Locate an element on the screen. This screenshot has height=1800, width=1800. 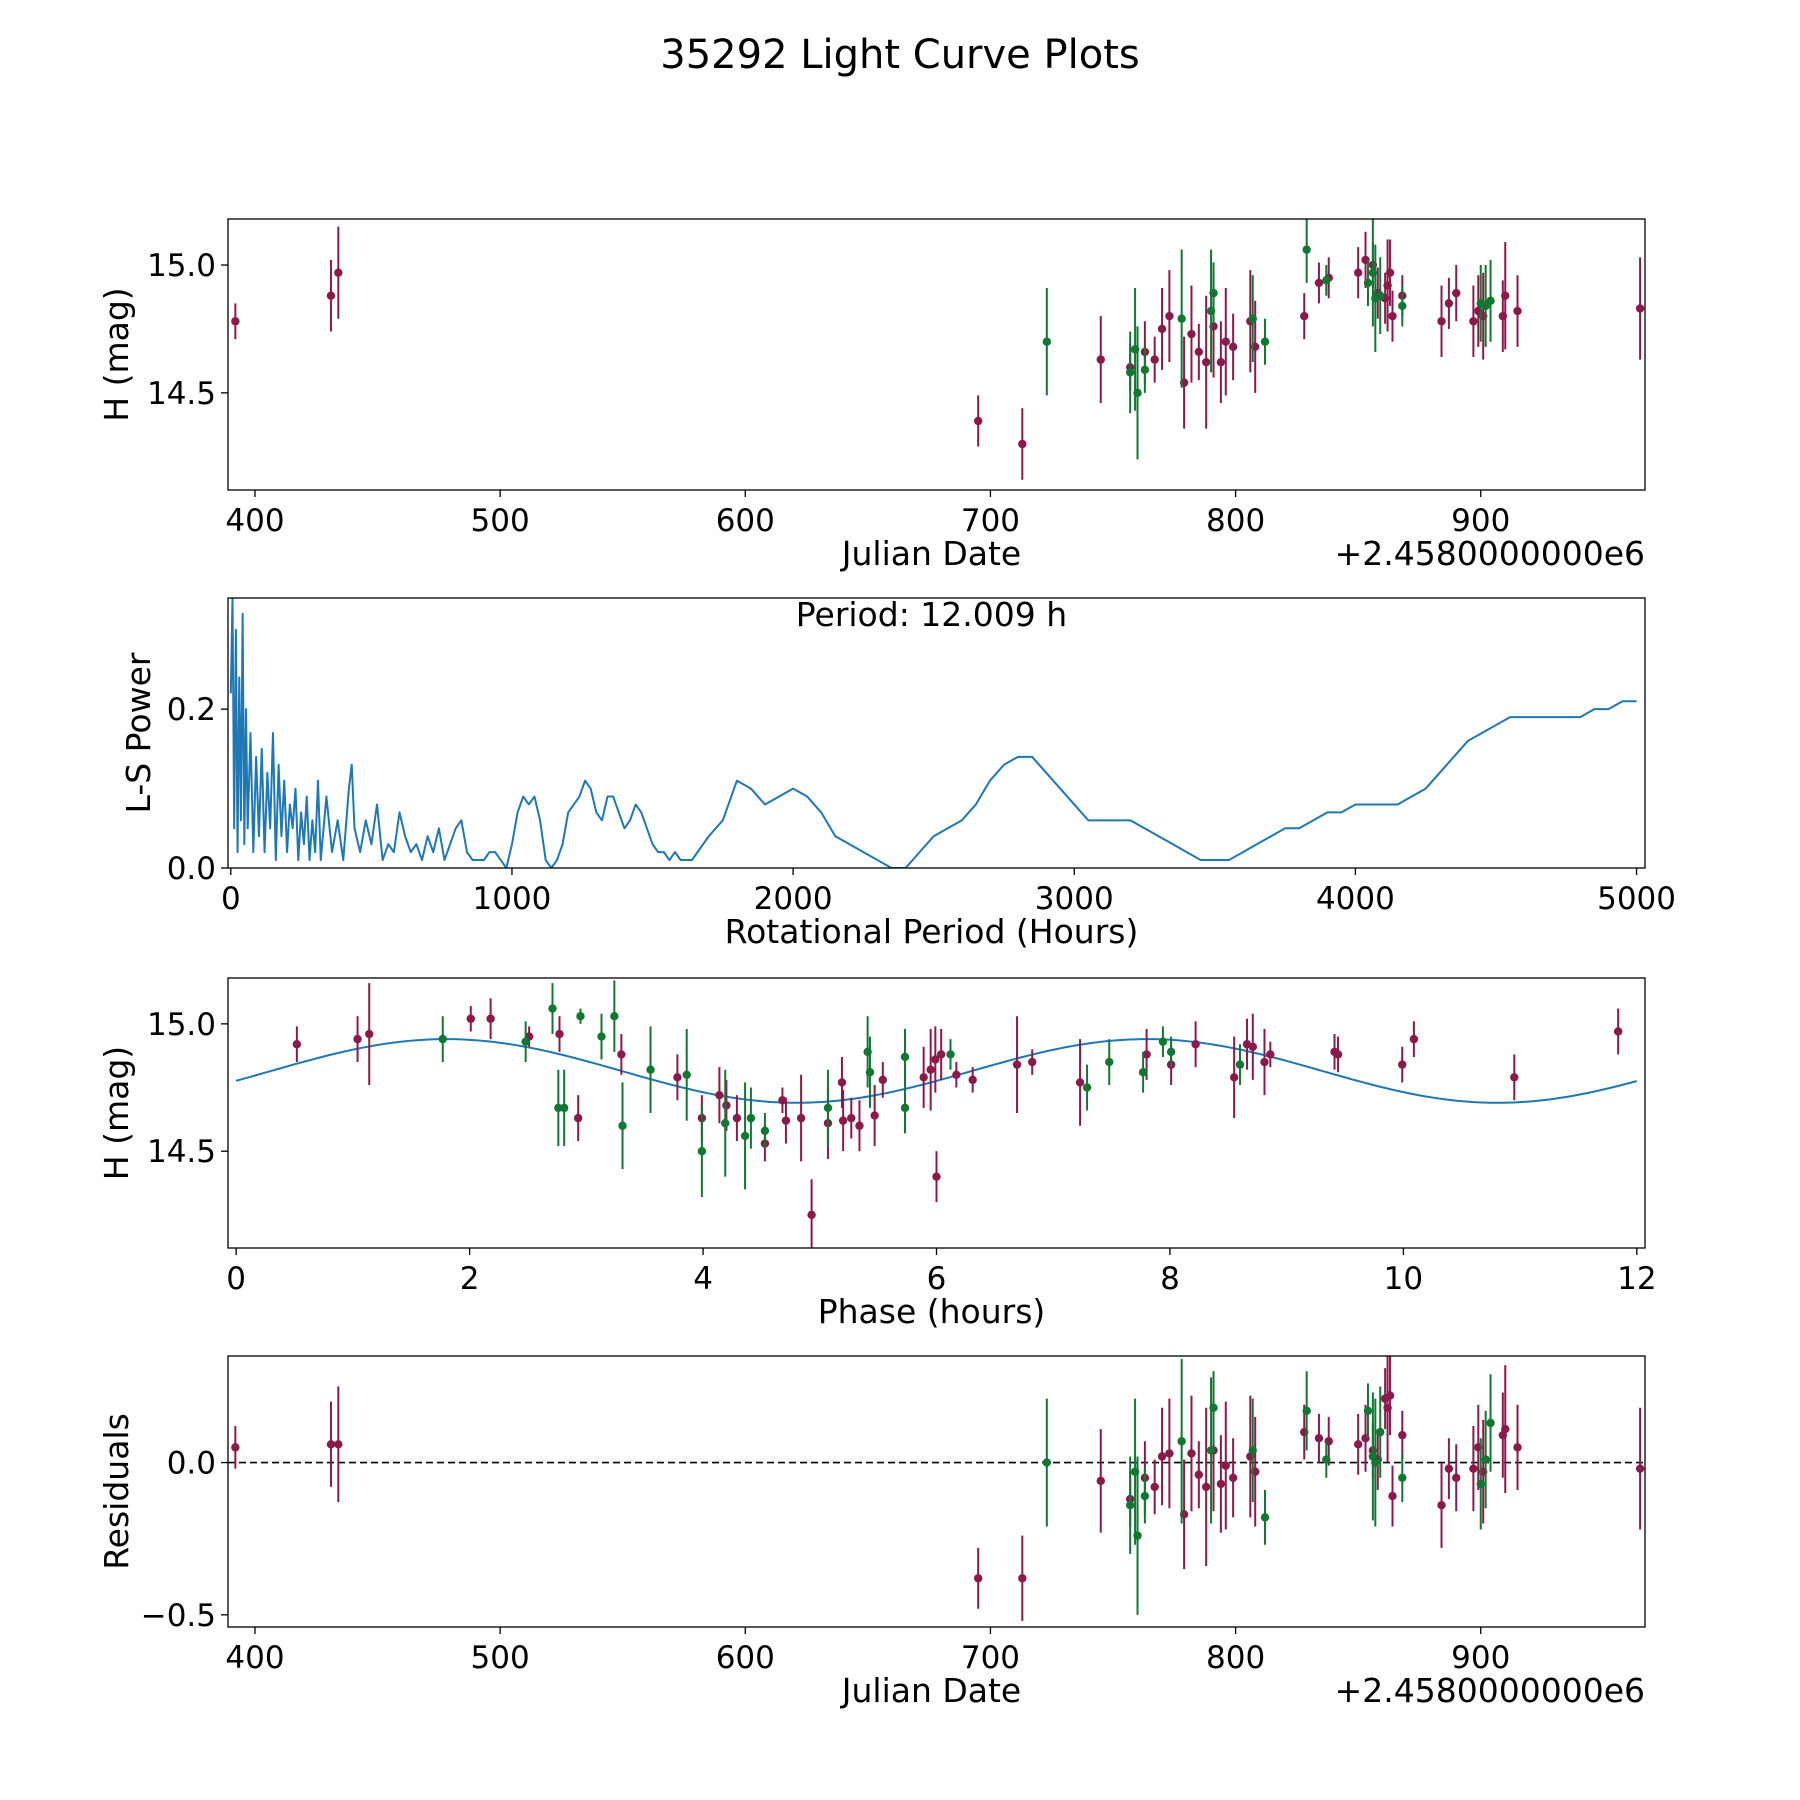
period-annotation: Period: 12.009 h is located at coordinates (931, 614).